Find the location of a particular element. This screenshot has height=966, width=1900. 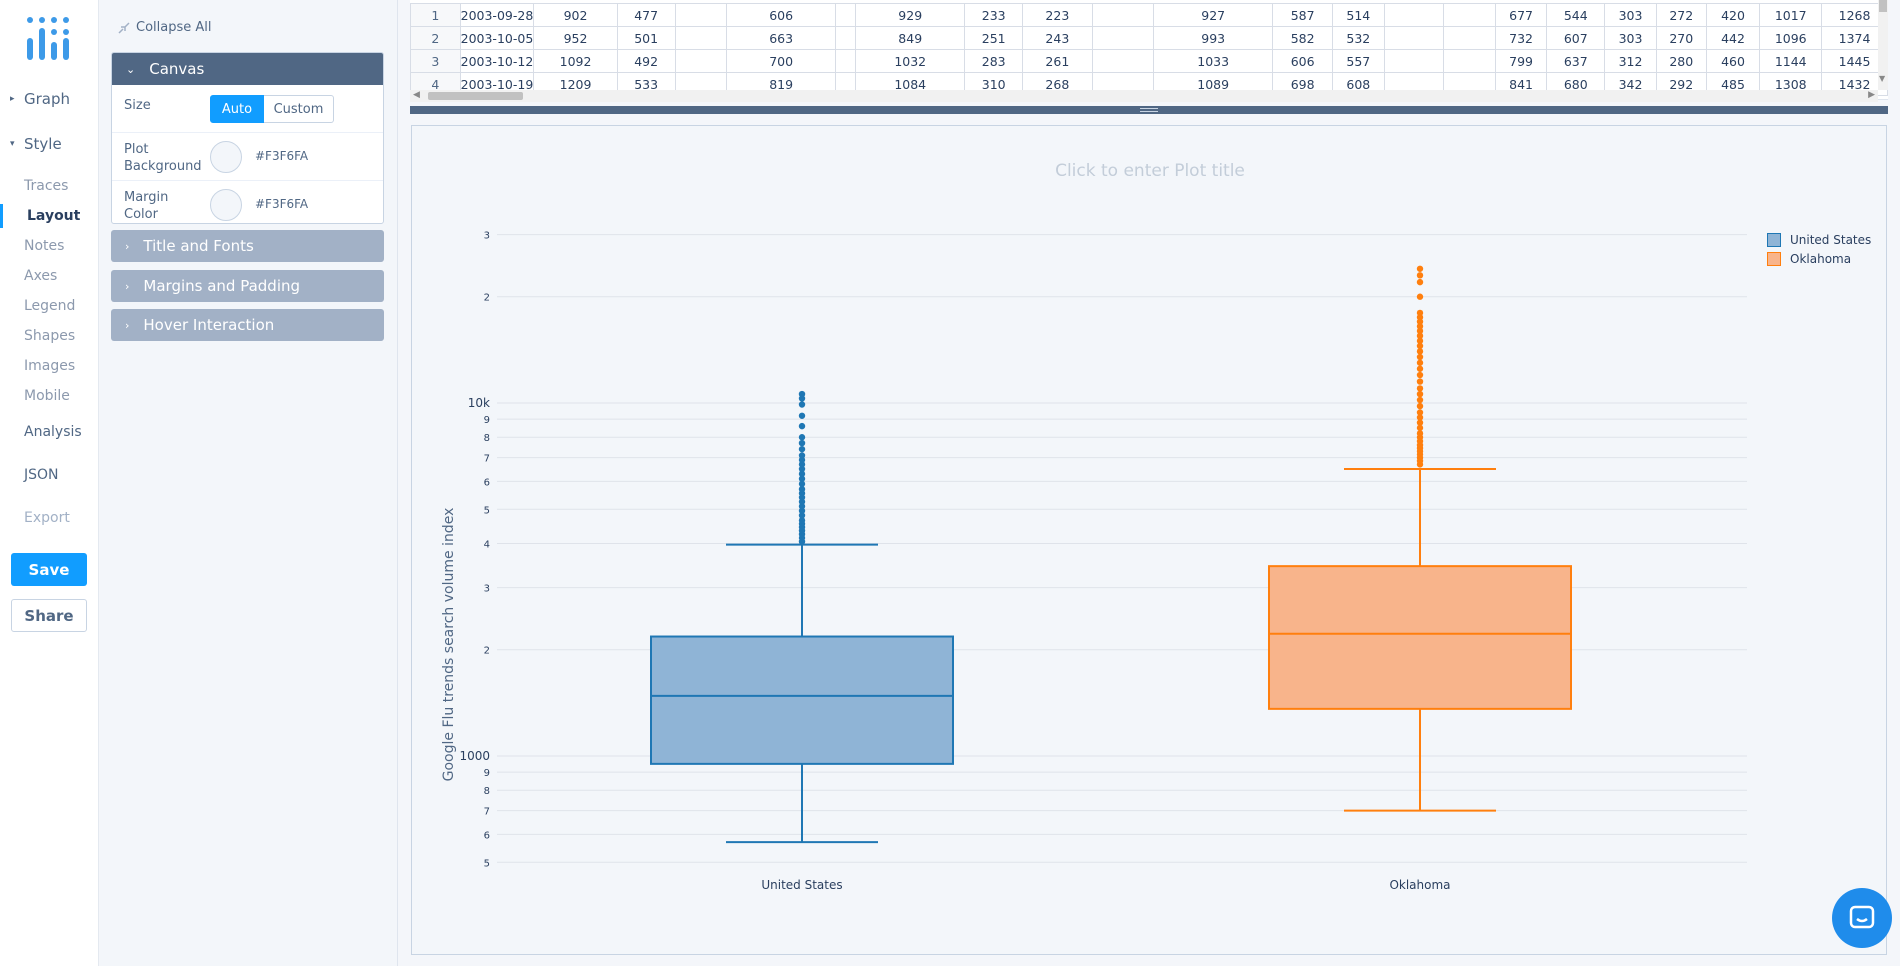

size-auto-button: Auto is located at coordinates (237, 109).